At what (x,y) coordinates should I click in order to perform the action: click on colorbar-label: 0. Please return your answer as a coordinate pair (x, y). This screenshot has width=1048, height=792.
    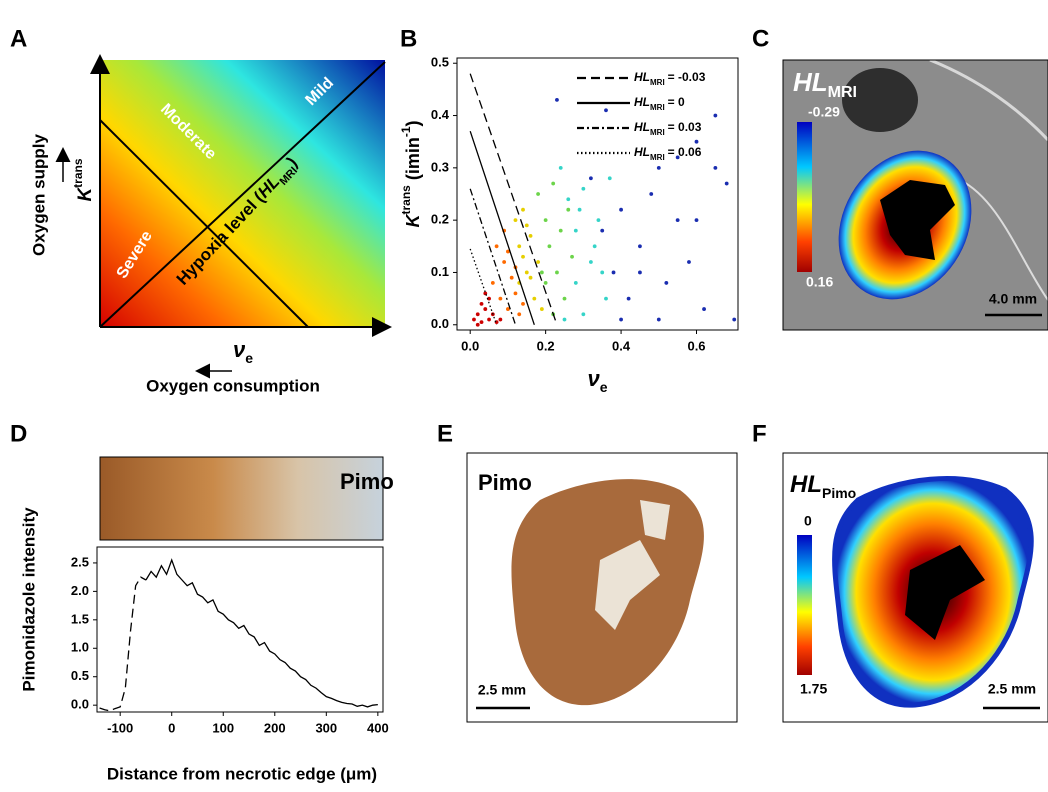
    Looking at the image, I should click on (808, 521).